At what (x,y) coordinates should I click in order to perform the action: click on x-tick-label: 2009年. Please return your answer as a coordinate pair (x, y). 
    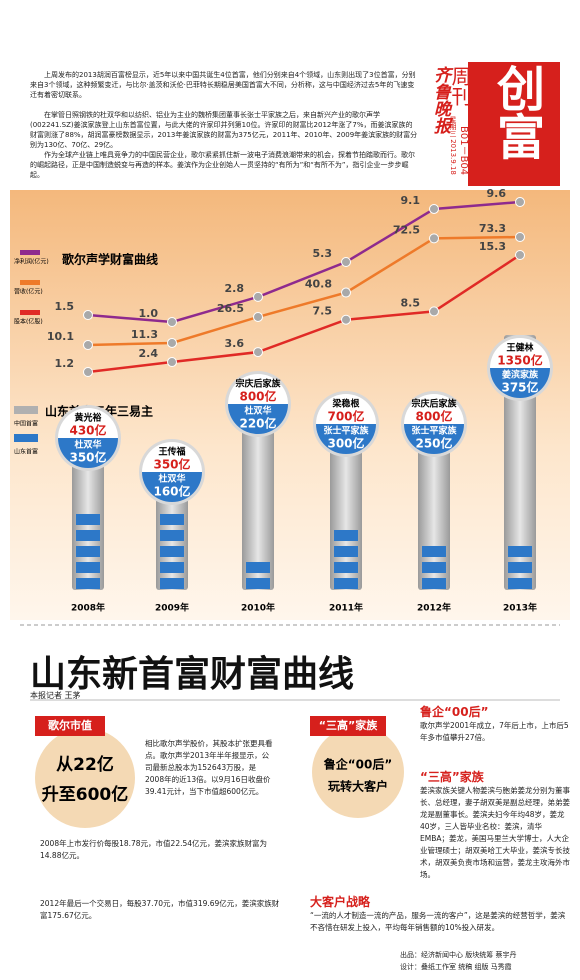
    Looking at the image, I should click on (172, 608).